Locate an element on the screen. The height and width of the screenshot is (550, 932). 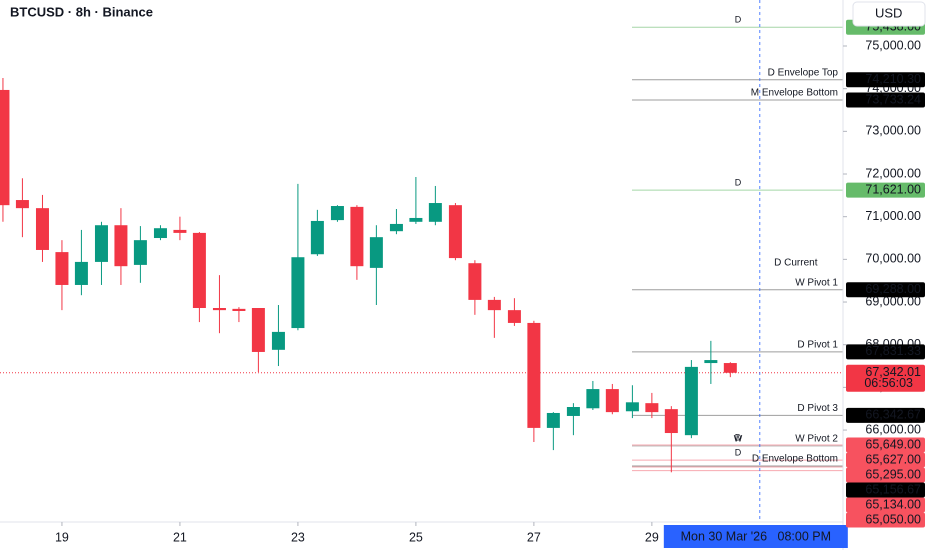
y-tick-label: 71,000.00 is located at coordinates (893, 216).